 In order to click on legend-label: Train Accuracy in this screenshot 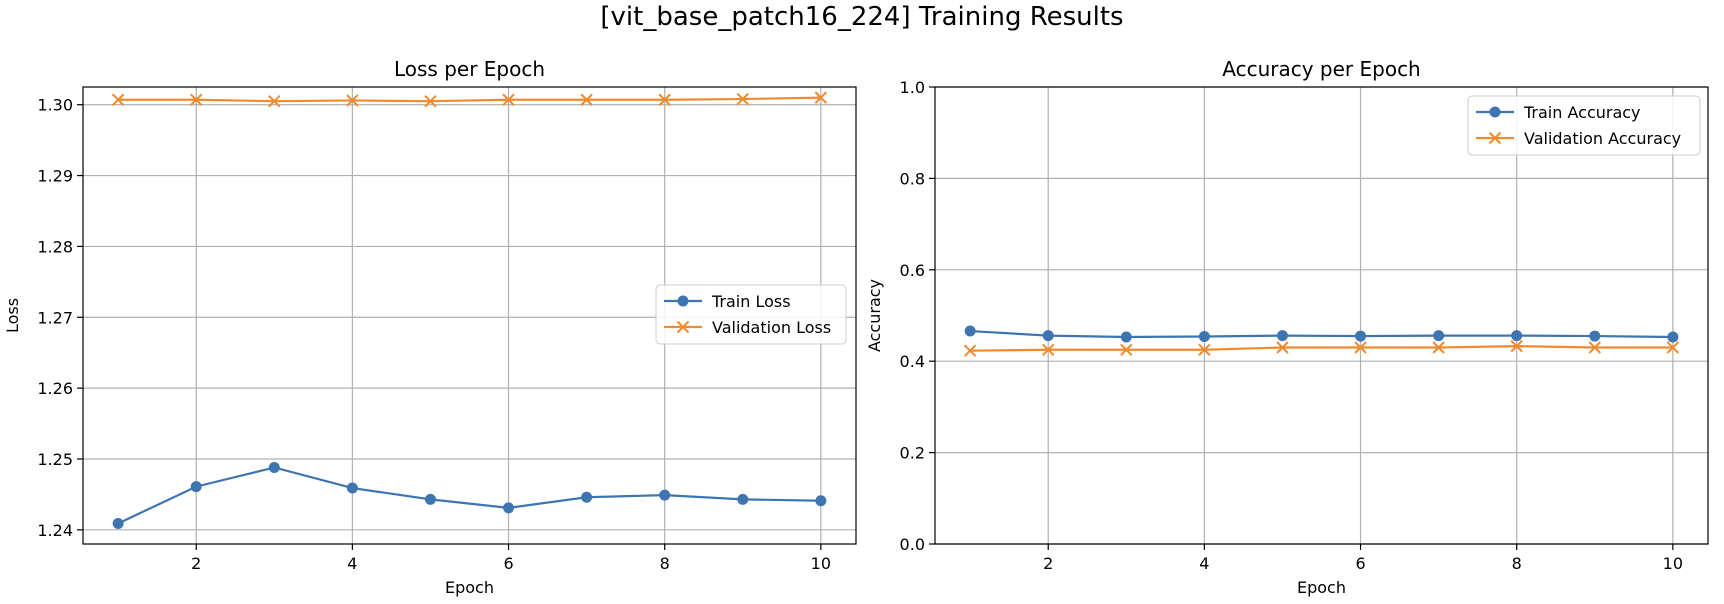, I will do `click(1582, 112)`.